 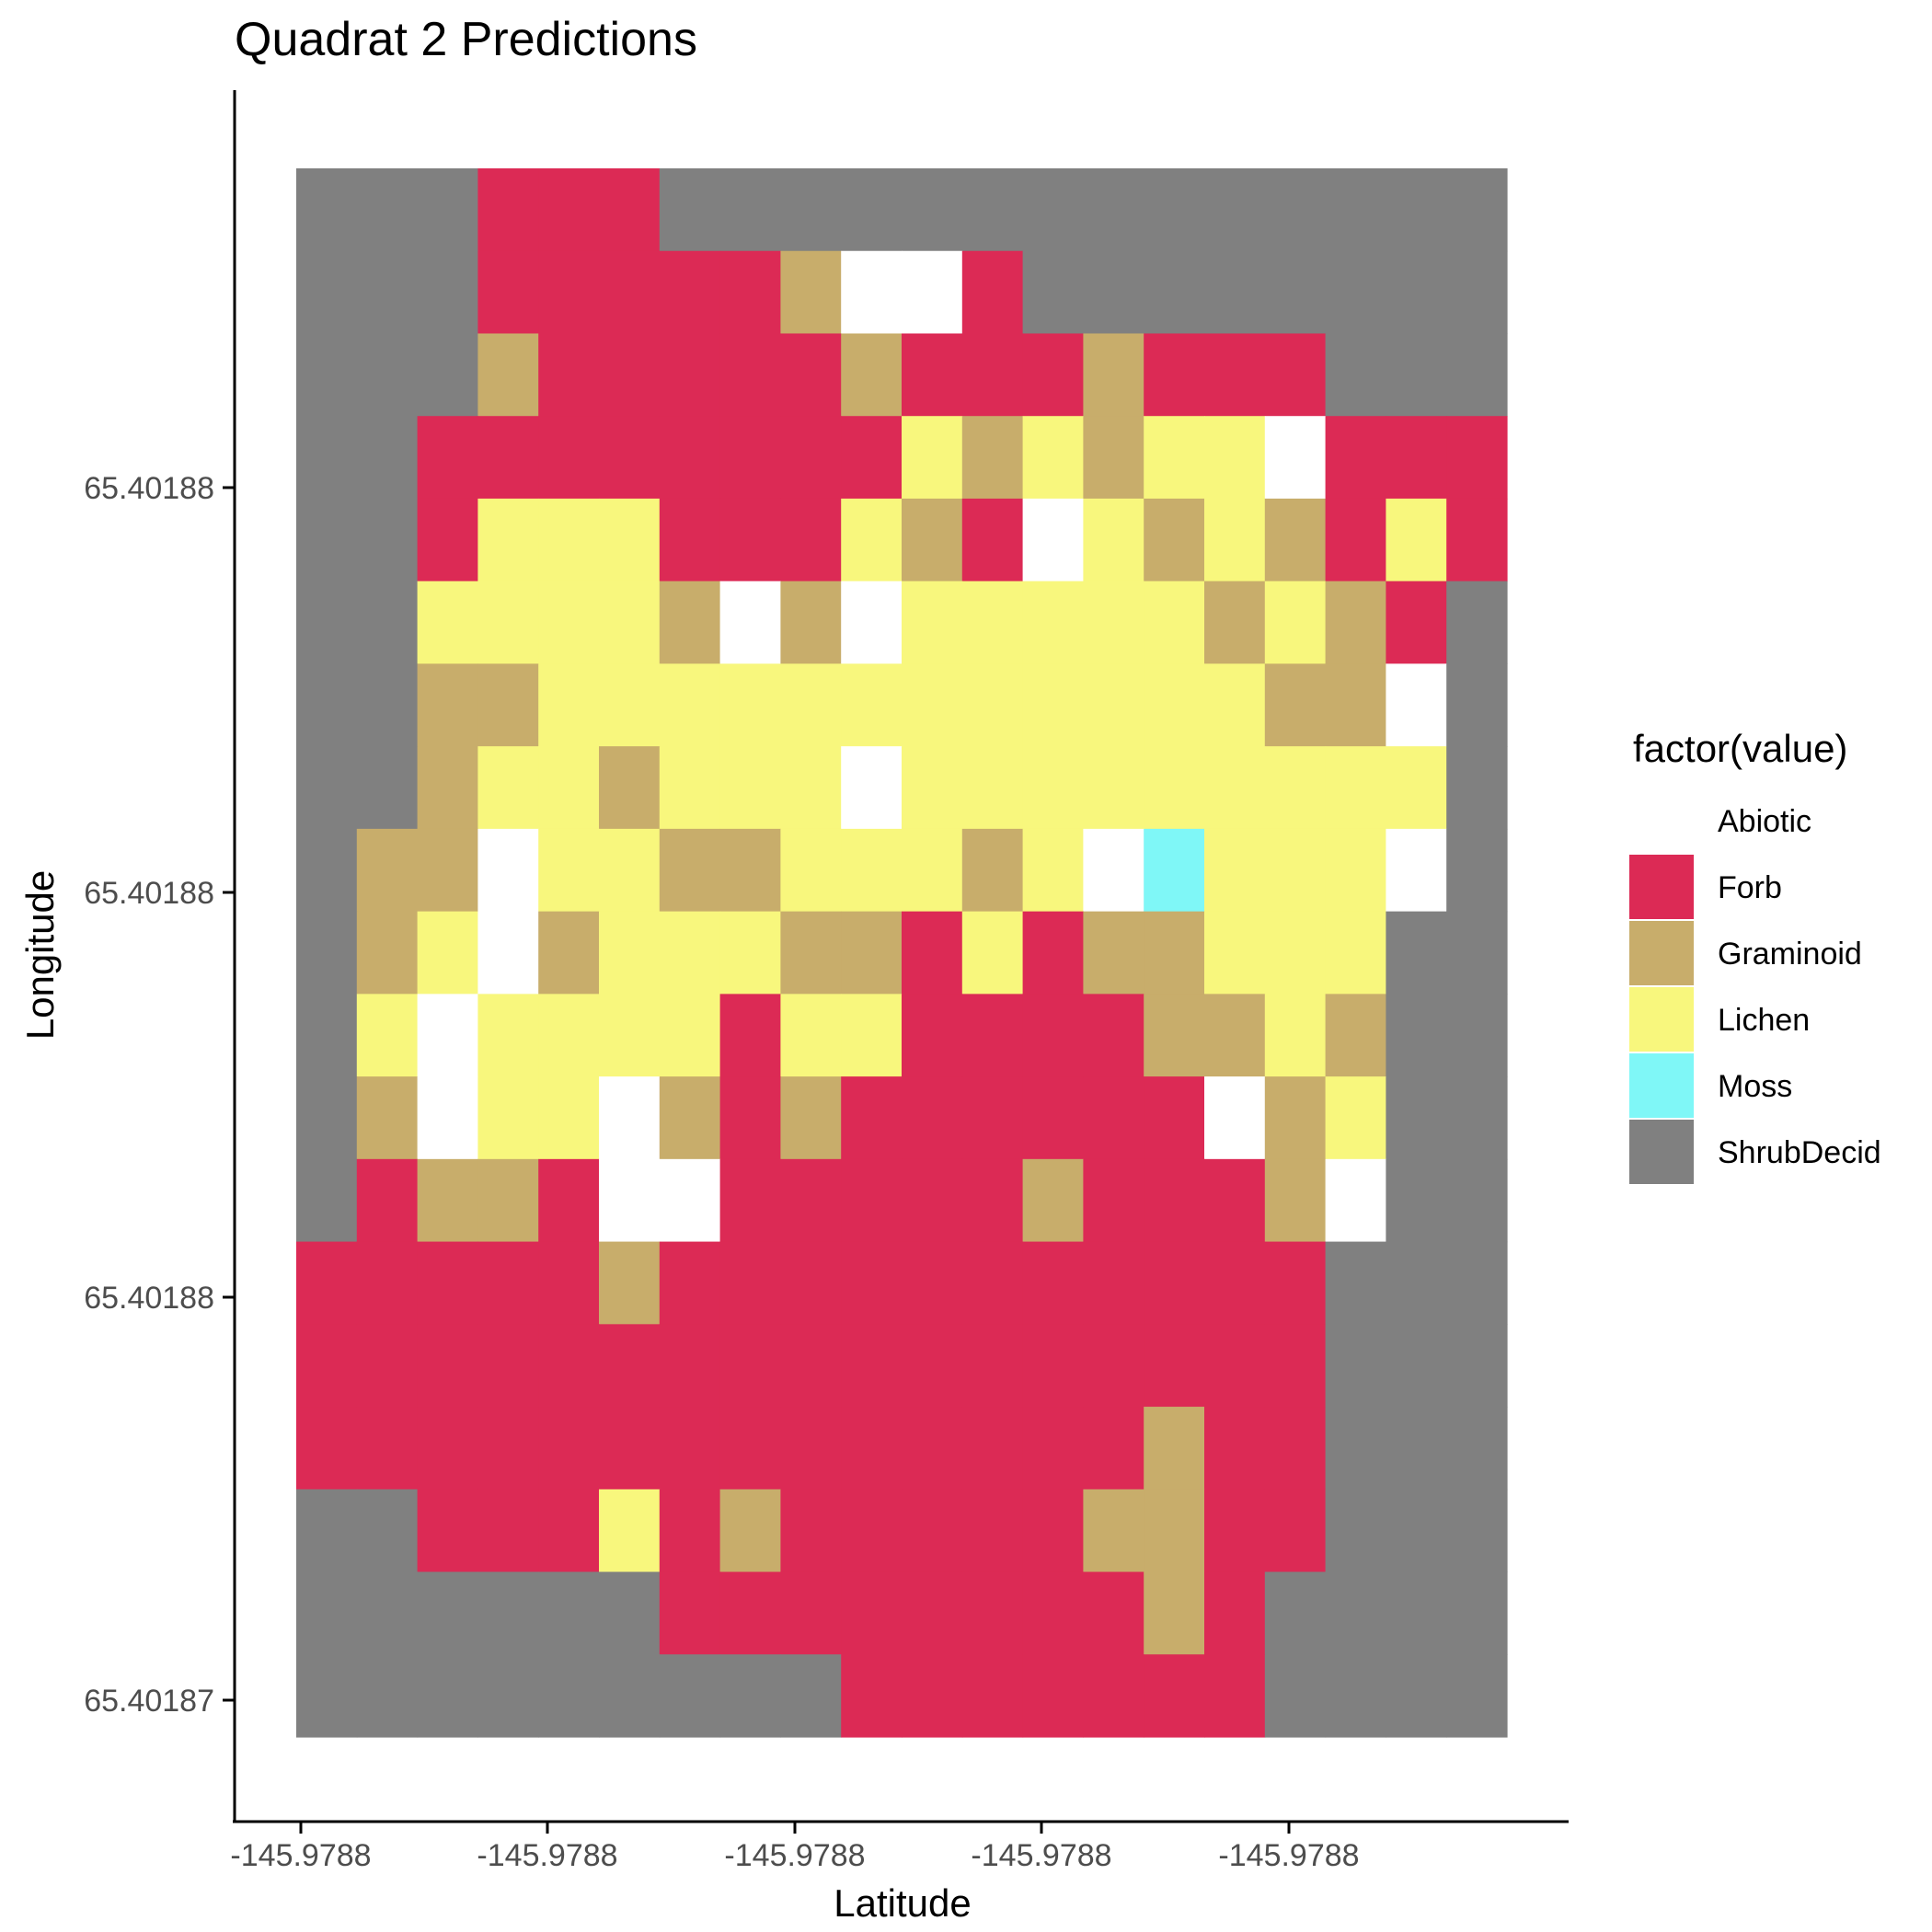 I want to click on legend-swatch, so click(x=1661, y=953).